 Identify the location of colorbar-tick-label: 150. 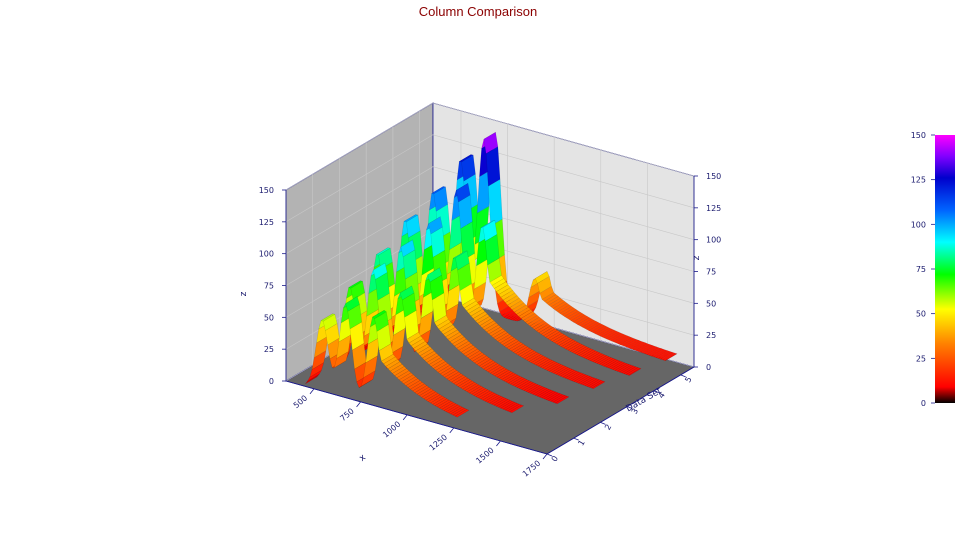
(918, 135).